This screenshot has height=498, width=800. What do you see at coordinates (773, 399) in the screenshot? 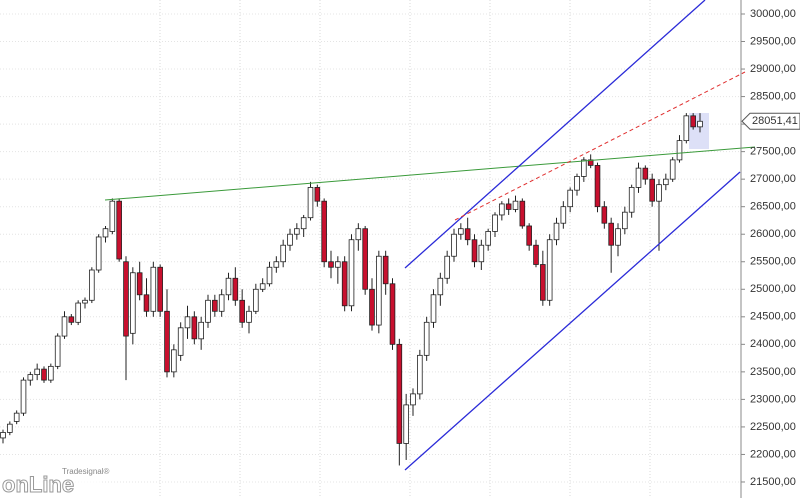
I see `y-tick-label: 23000,00` at bounding box center [773, 399].